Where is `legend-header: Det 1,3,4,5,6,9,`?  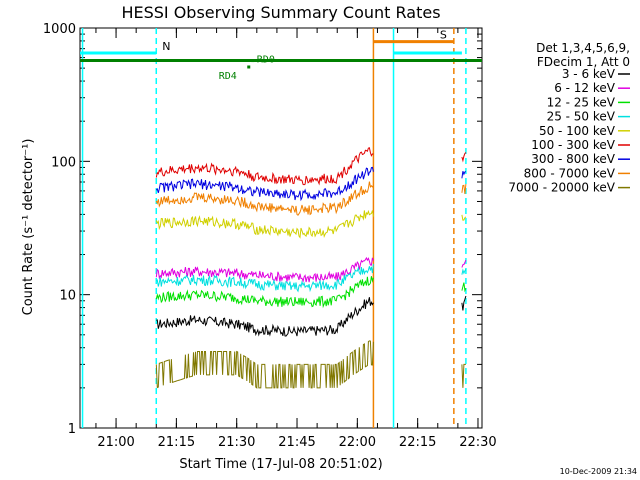 legend-header: Det 1,3,4,5,6,9, is located at coordinates (583, 48).